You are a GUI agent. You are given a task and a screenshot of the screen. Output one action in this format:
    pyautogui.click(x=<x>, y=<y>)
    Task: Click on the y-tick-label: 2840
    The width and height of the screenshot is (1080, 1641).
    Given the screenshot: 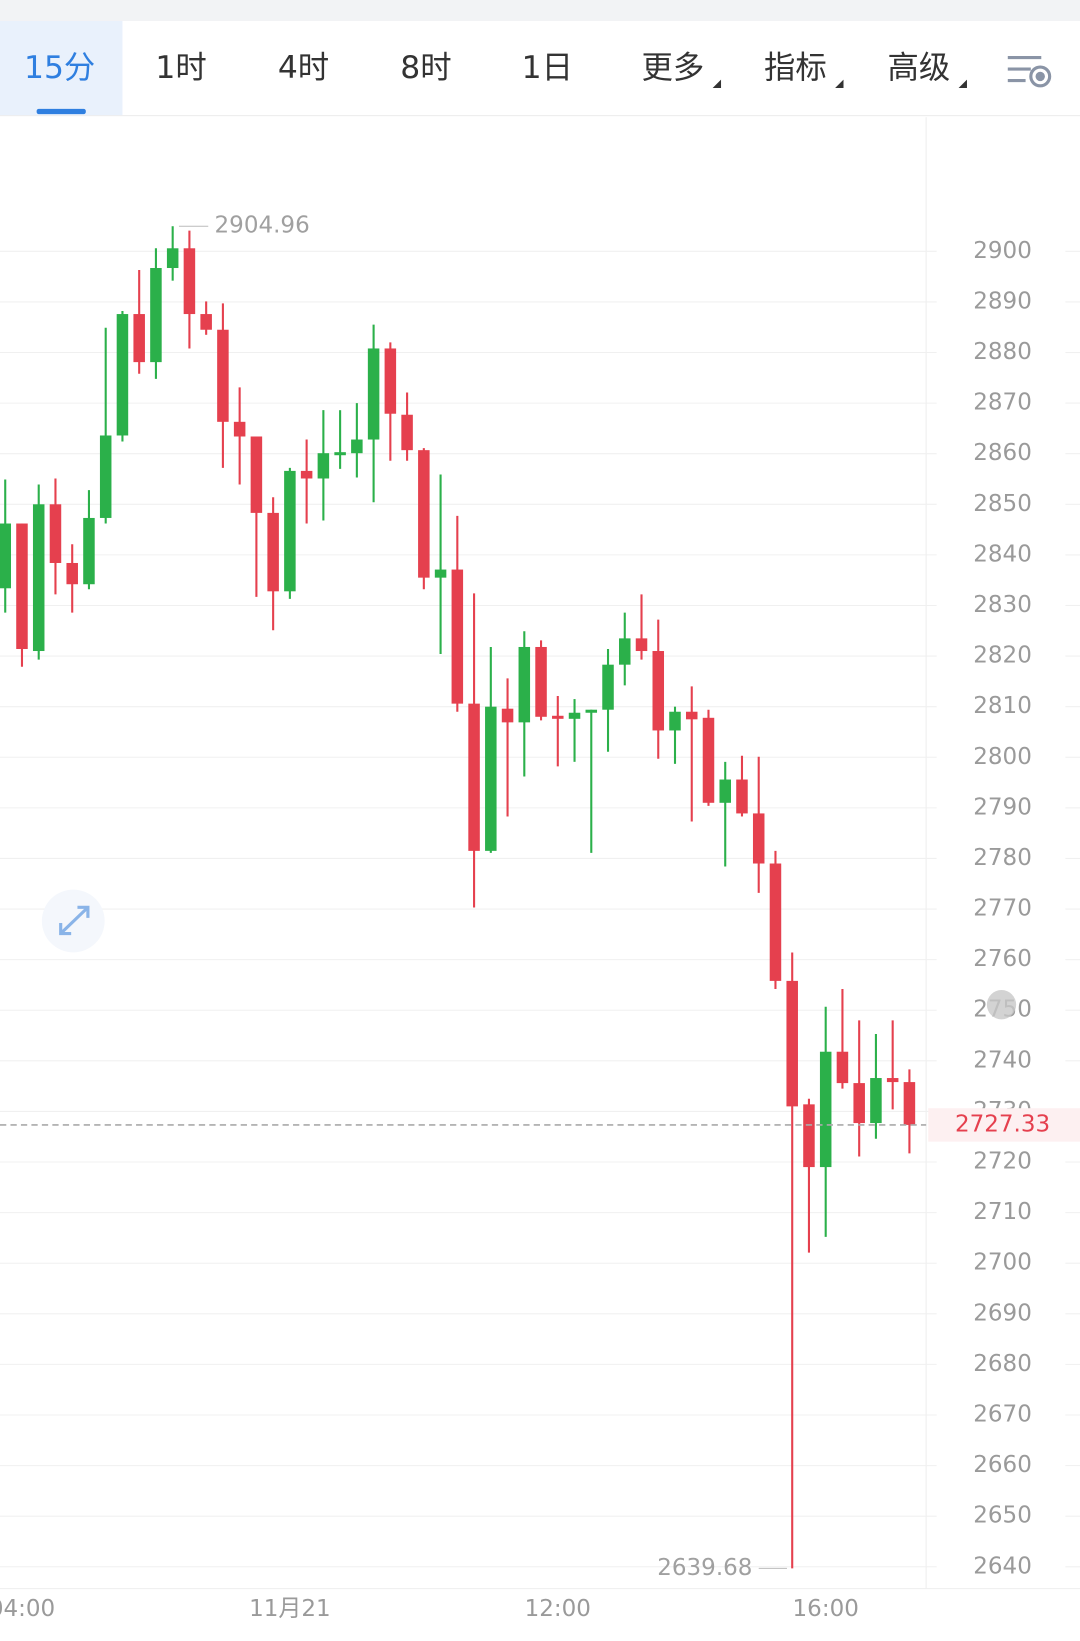 What is the action you would take?
    pyautogui.click(x=1002, y=554)
    